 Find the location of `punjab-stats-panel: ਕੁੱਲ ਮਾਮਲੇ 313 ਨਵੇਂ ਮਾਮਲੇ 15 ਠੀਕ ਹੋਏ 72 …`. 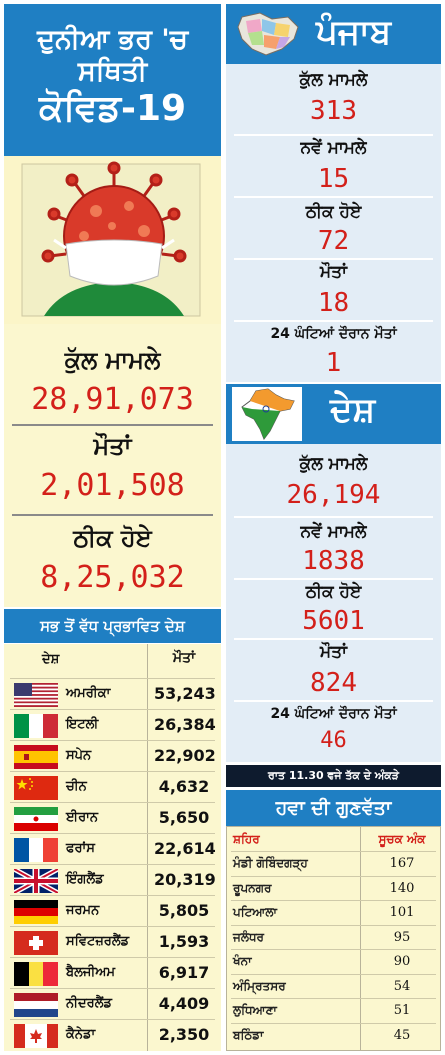

punjab-stats-panel: ਕੁੱਲ ਮਾਮਲੇ 313 ਨਵੇਂ ਮਾਮਲੇ 15 ਠੀਕ ਹੋਏ 72 … is located at coordinates (333, 223).